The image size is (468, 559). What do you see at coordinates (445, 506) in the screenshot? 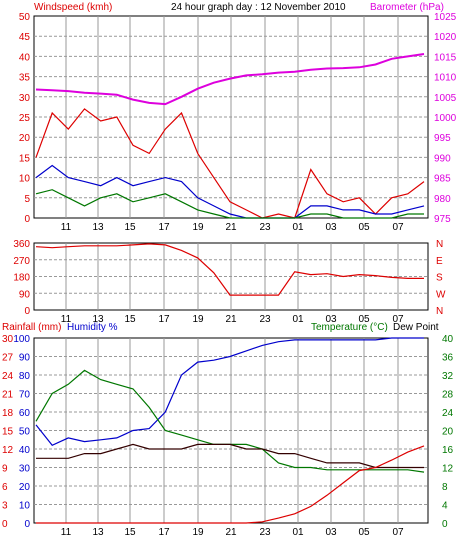
I see `y-right-tick-label: 4` at bounding box center [445, 506].